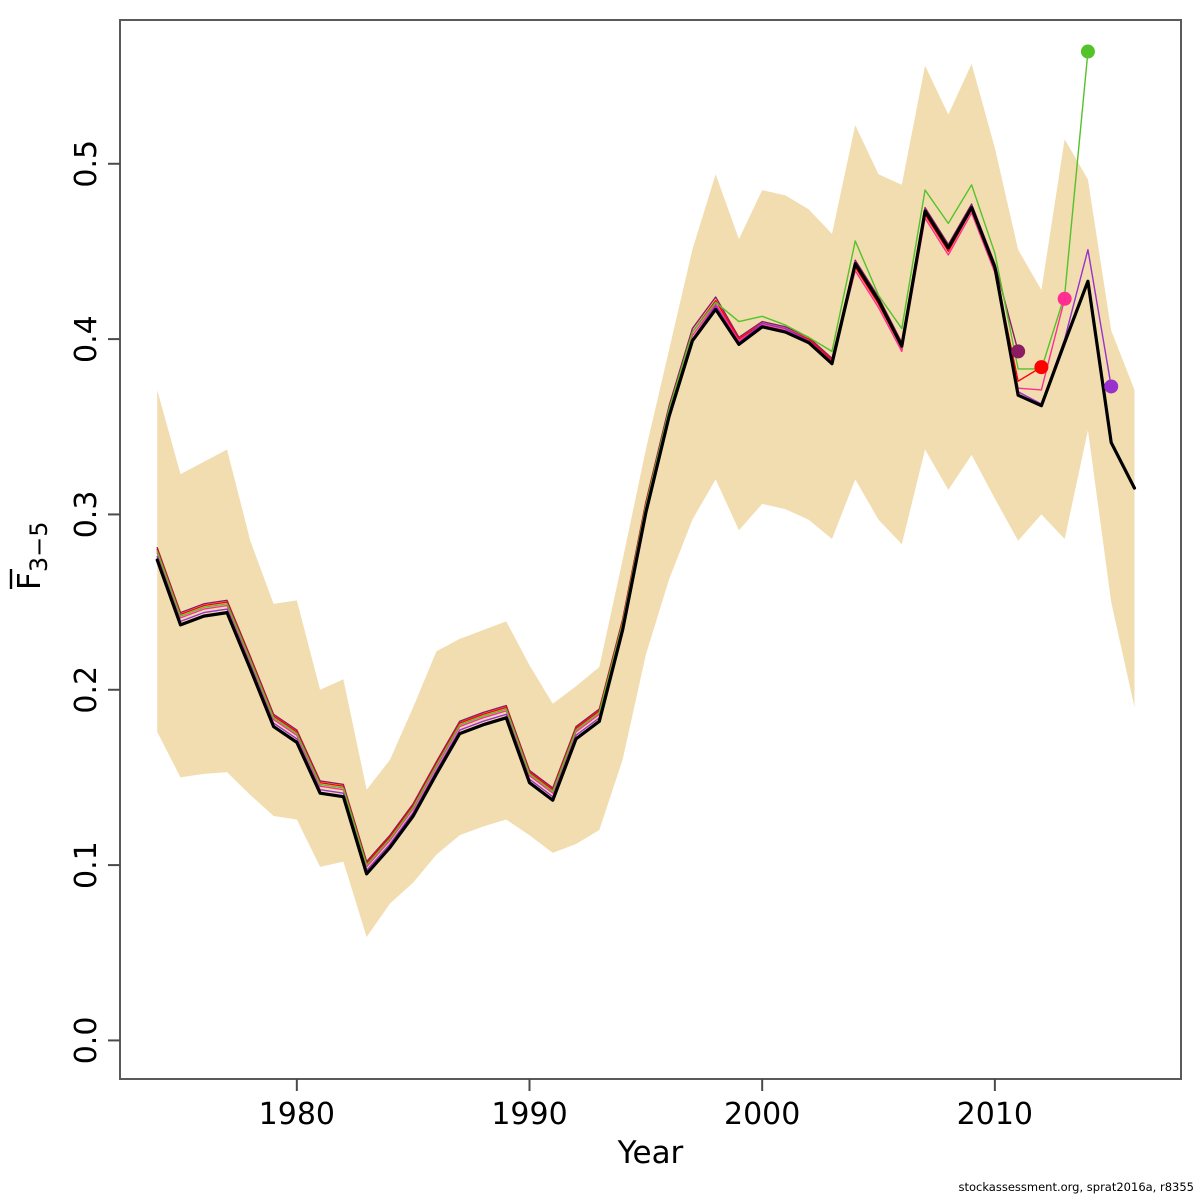 The height and width of the screenshot is (1200, 1200). What do you see at coordinates (39, 547) in the screenshot?
I see `y-axis-title-subscript: 3−5` at bounding box center [39, 547].